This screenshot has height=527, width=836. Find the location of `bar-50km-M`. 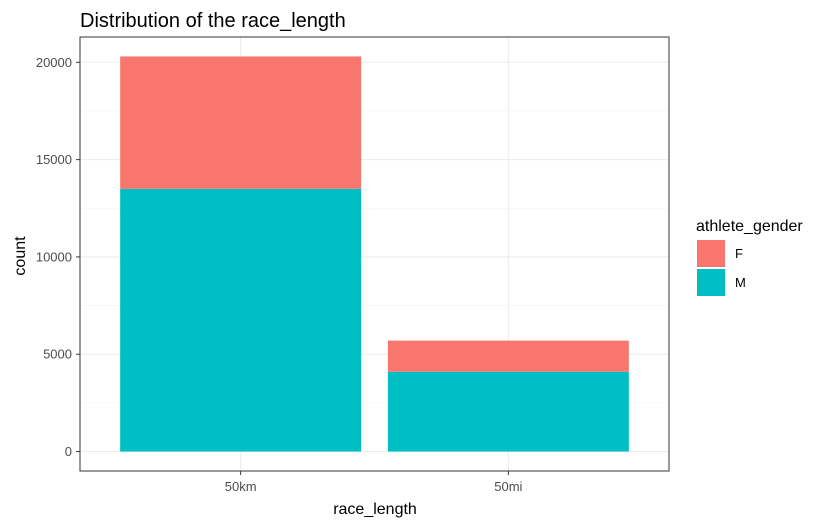

bar-50km-M is located at coordinates (241, 320).